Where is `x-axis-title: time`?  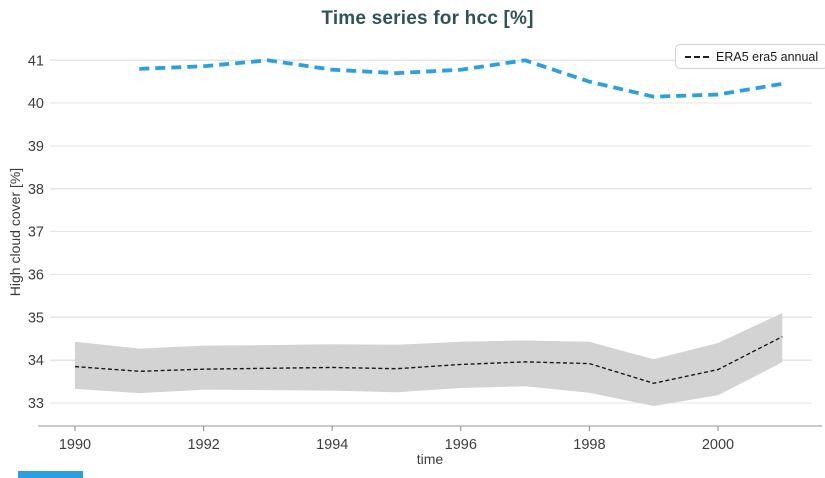 x-axis-title: time is located at coordinates (430, 459).